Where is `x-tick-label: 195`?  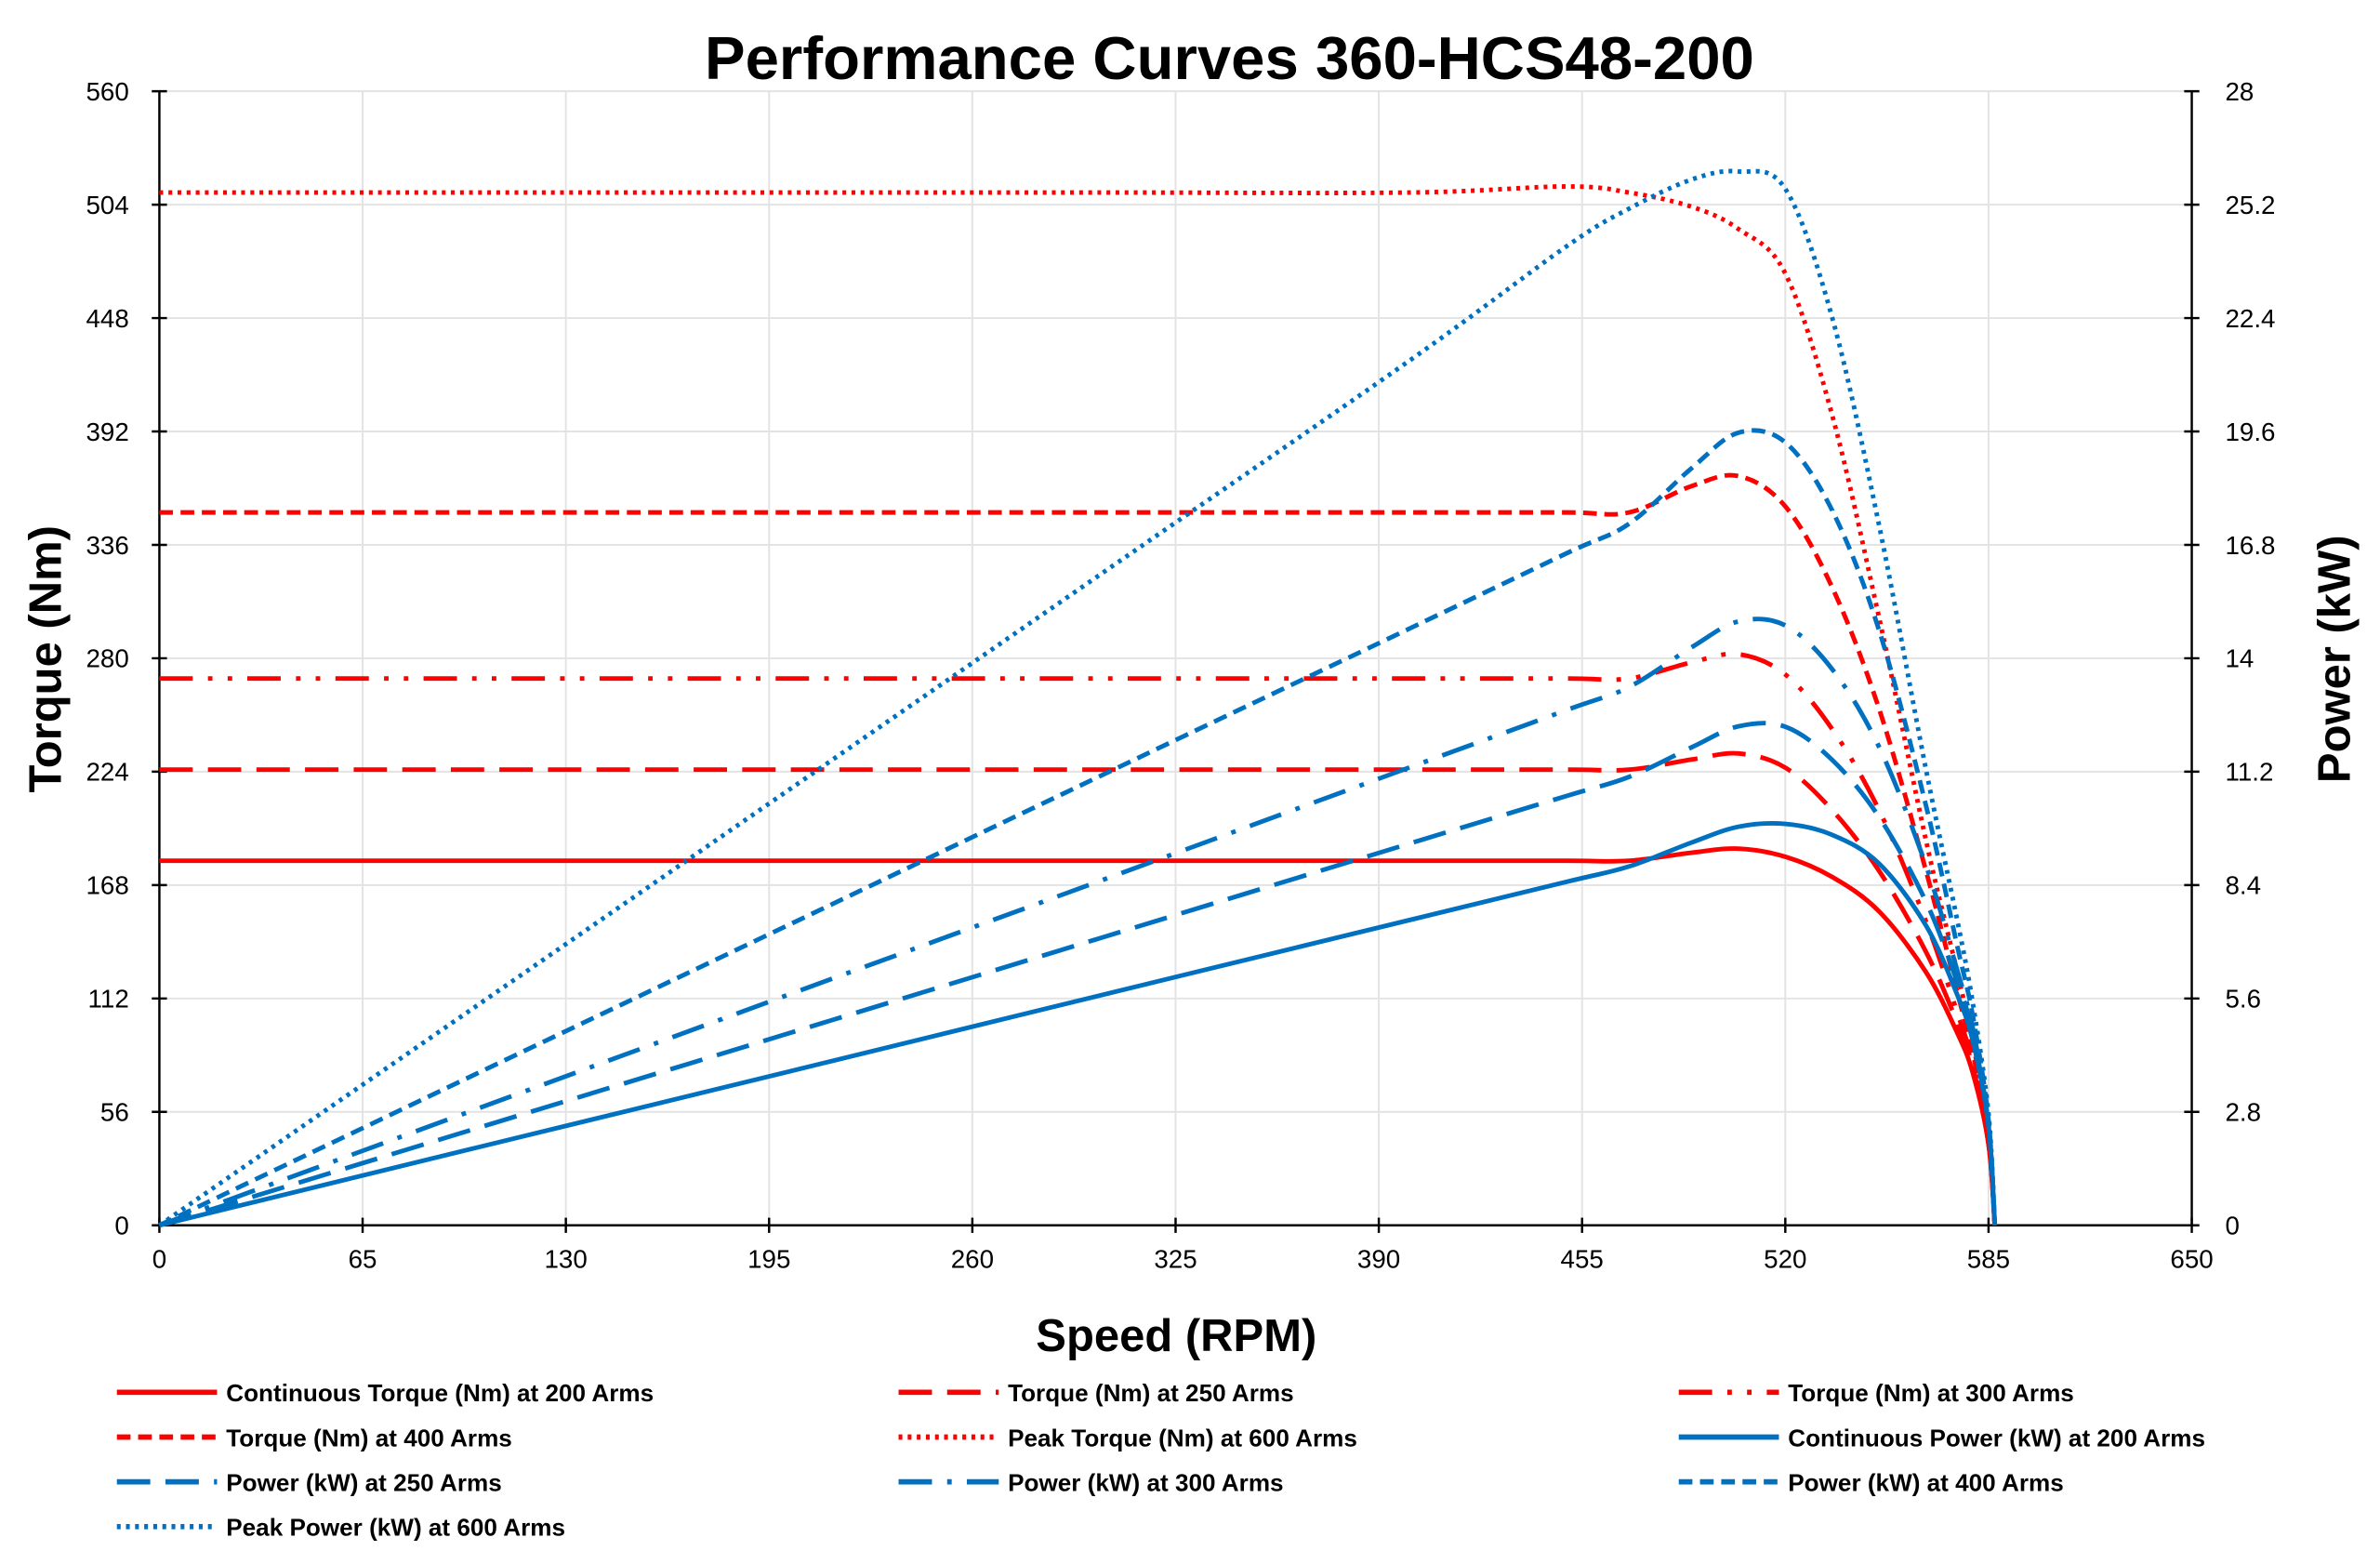
x-tick-label: 195 is located at coordinates (768, 1259).